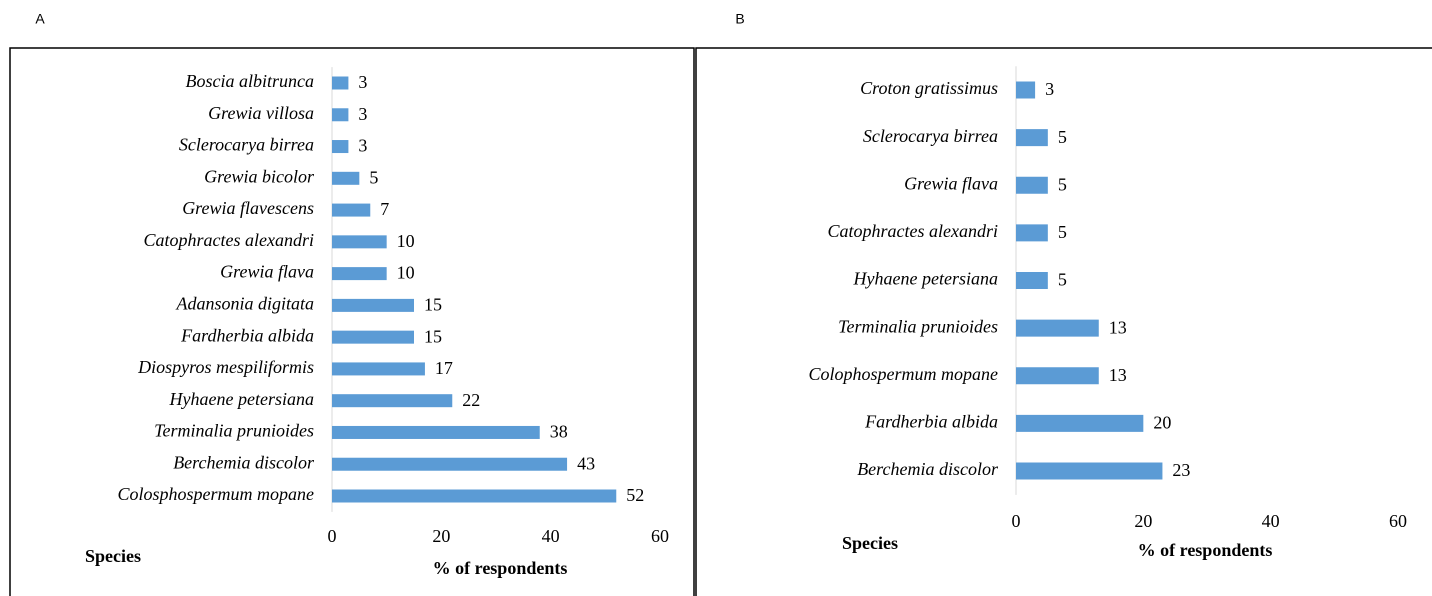 The height and width of the screenshot is (596, 1432). What do you see at coordinates (225, 367) in the screenshot?
I see `y-tick-label: Diospyros mespiliformis` at bounding box center [225, 367].